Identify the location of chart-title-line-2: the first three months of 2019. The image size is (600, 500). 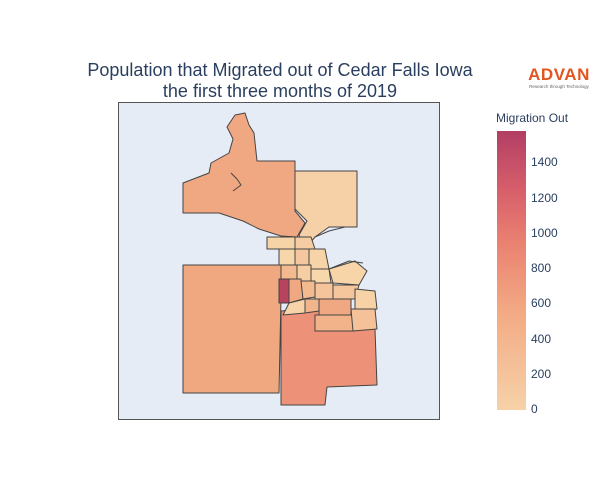
(280, 91).